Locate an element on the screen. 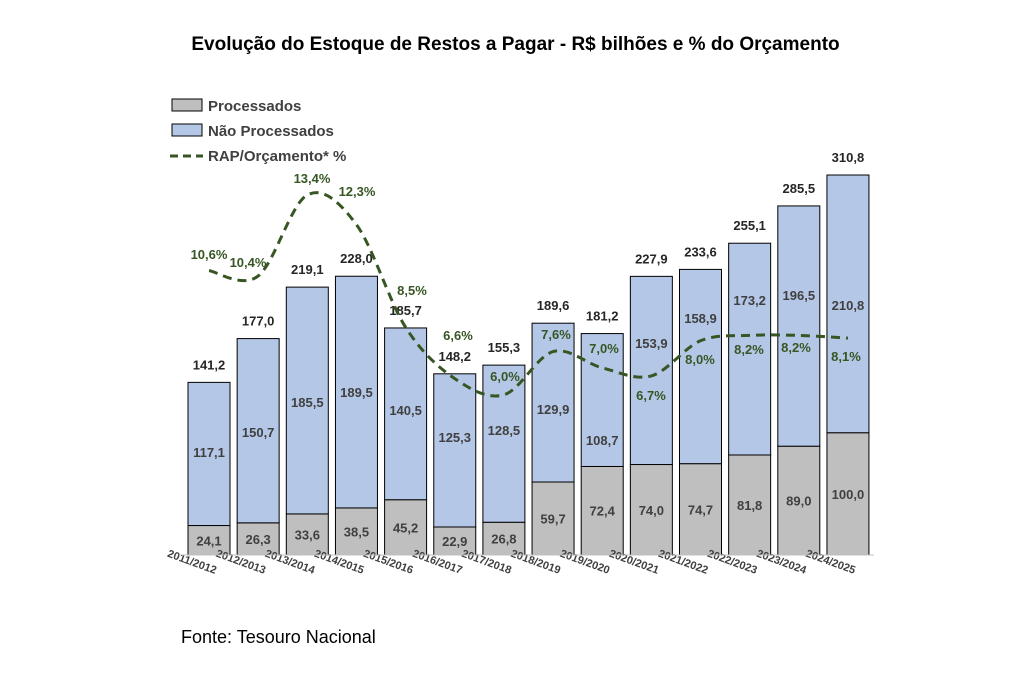 The image size is (1031, 675). legend-label-nao-processados: Não Processados is located at coordinates (271, 131).